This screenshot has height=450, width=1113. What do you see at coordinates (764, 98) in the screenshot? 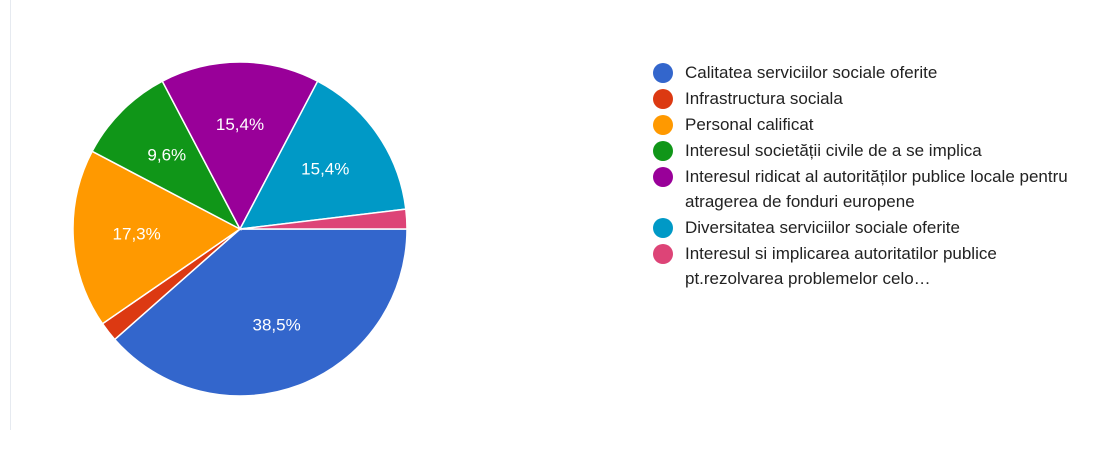
I see `legend-label: Infrastructura sociala` at bounding box center [764, 98].